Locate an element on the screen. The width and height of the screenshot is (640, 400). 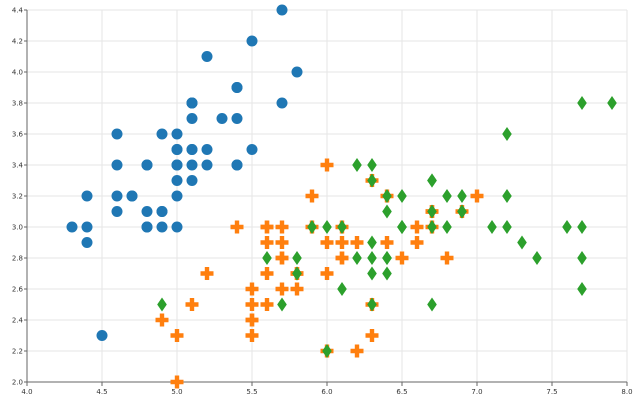
x-tick-label: 5.5 is located at coordinates (251, 392).